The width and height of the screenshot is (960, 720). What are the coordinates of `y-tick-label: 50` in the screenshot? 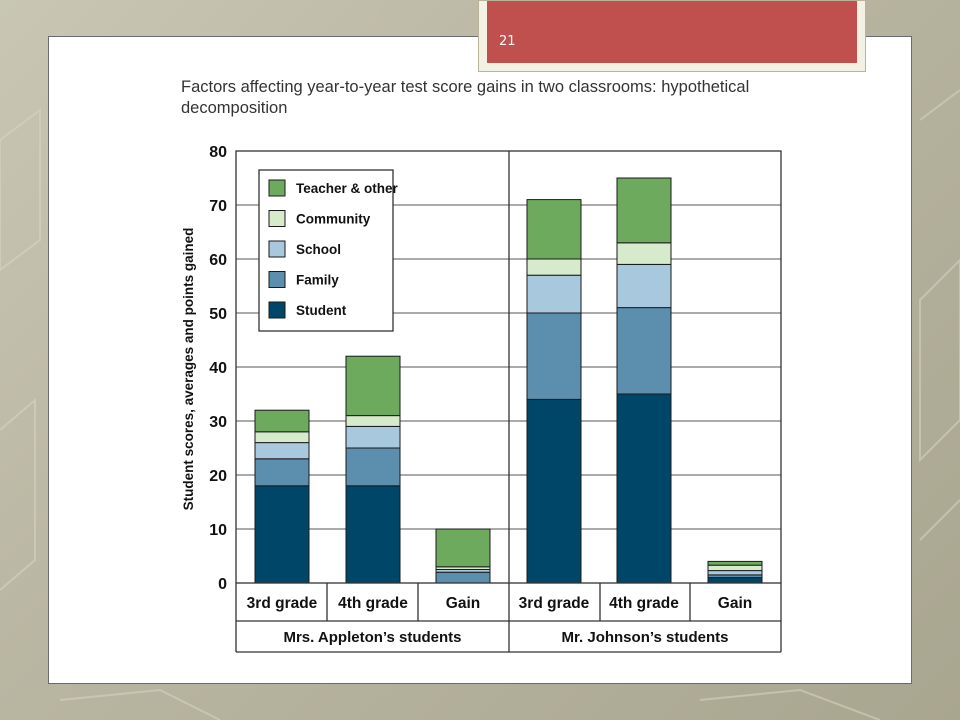 It's located at (218, 314).